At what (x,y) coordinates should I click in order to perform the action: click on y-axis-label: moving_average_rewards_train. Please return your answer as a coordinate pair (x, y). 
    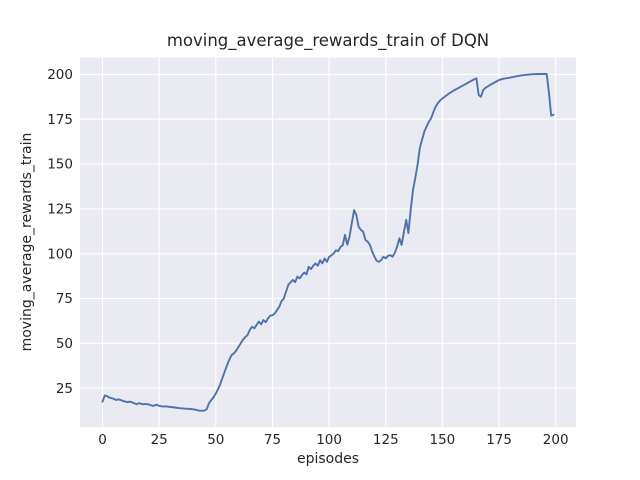
    Looking at the image, I should click on (27, 242).